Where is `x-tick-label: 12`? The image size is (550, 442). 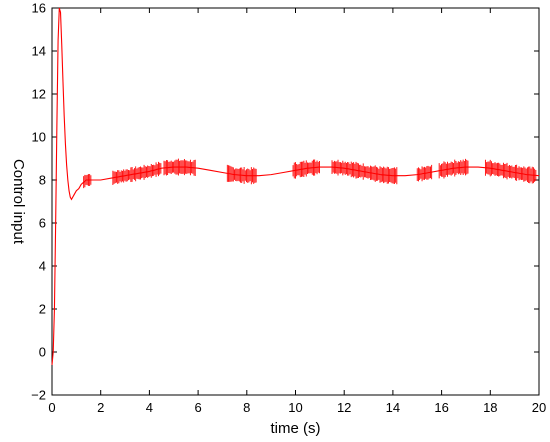
x-tick-label: 12 is located at coordinates (344, 407).